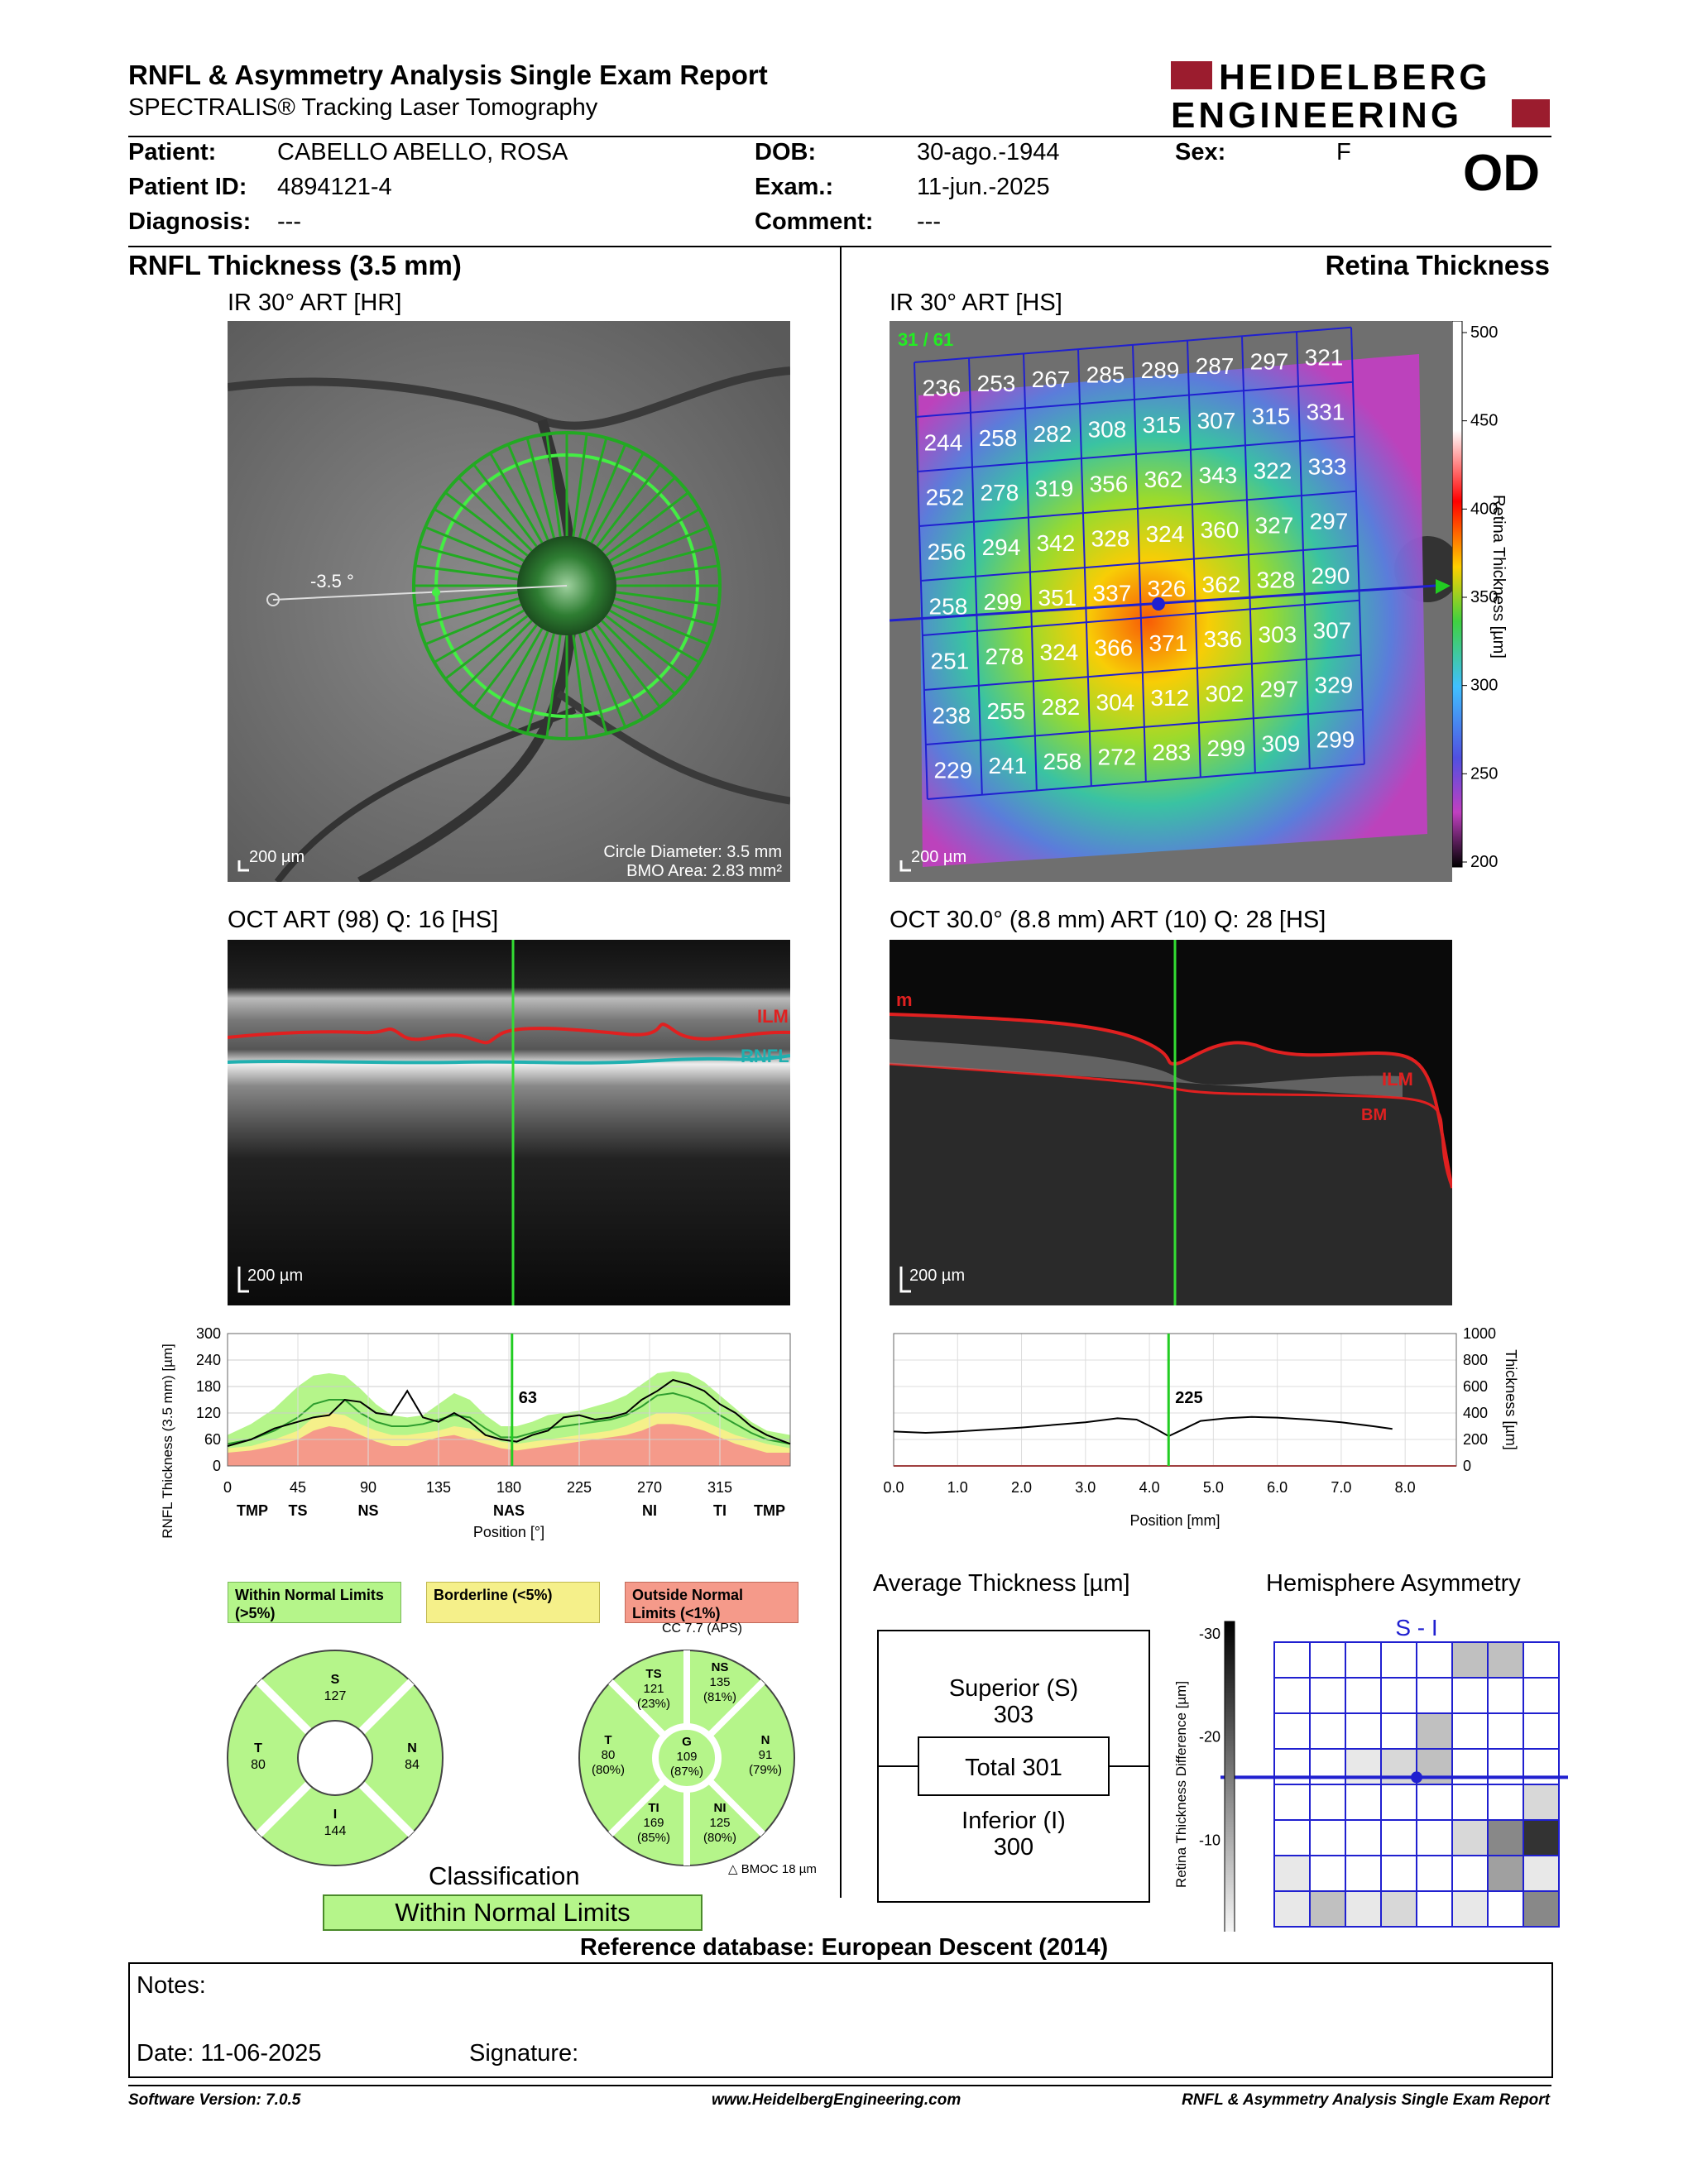 Image resolution: width=1688 pixels, height=2184 pixels. What do you see at coordinates (1218, 475) in the screenshot?
I see `grid-cell-value: 343` at bounding box center [1218, 475].